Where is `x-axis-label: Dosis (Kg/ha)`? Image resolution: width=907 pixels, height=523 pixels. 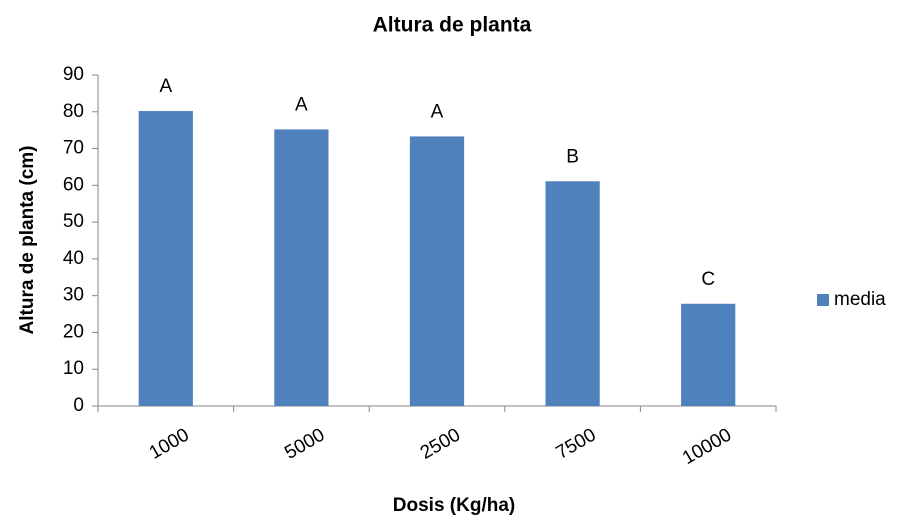 x-axis-label: Dosis (Kg/ha) is located at coordinates (454, 505).